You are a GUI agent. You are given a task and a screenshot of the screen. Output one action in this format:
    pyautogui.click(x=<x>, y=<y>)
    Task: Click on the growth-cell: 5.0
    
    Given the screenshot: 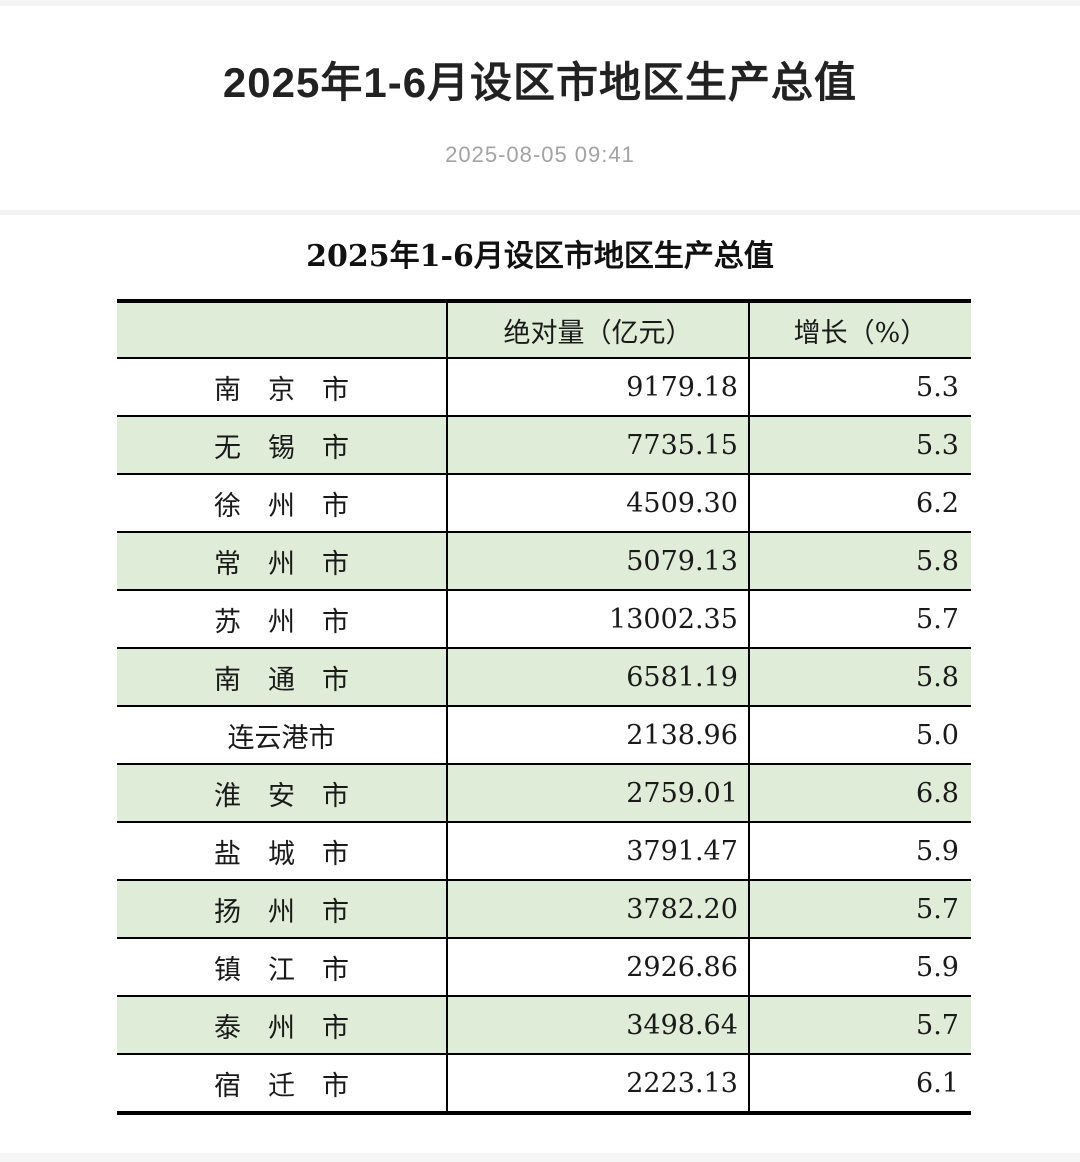 What is the action you would take?
    pyautogui.click(x=937, y=735)
    